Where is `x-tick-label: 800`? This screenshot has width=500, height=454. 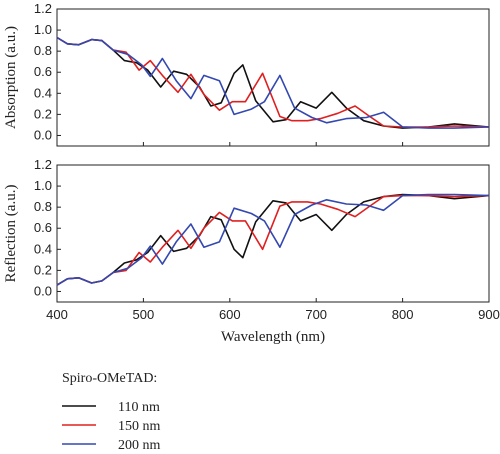 x-tick-label: 800 is located at coordinates (403, 314).